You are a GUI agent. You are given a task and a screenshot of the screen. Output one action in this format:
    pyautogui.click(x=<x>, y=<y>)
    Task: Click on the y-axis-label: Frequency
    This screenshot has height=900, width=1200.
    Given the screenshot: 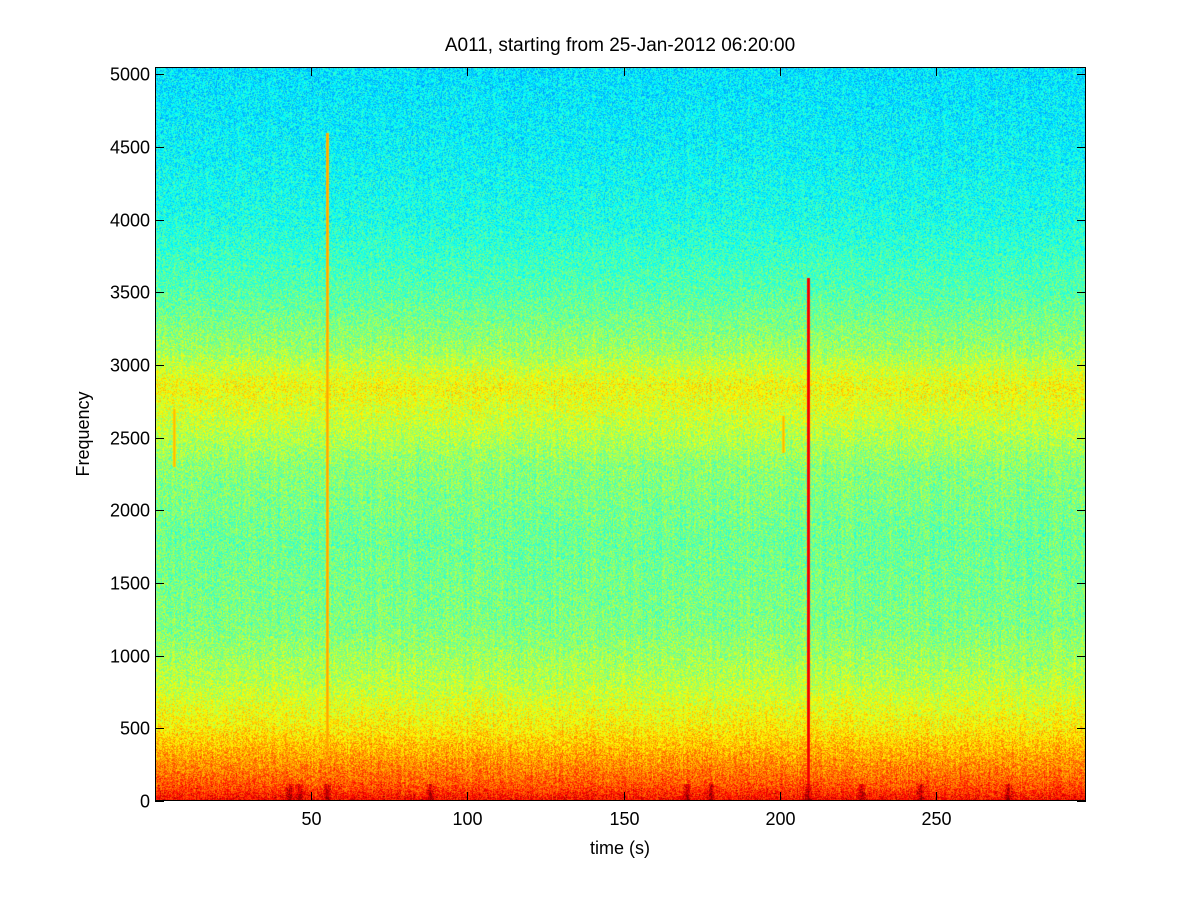 What is the action you would take?
    pyautogui.click(x=83, y=433)
    